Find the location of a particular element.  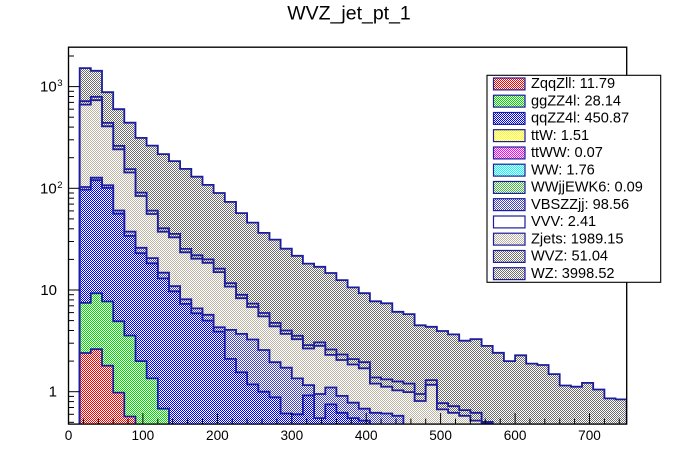

svg-text: 100 is located at coordinates (143, 435).